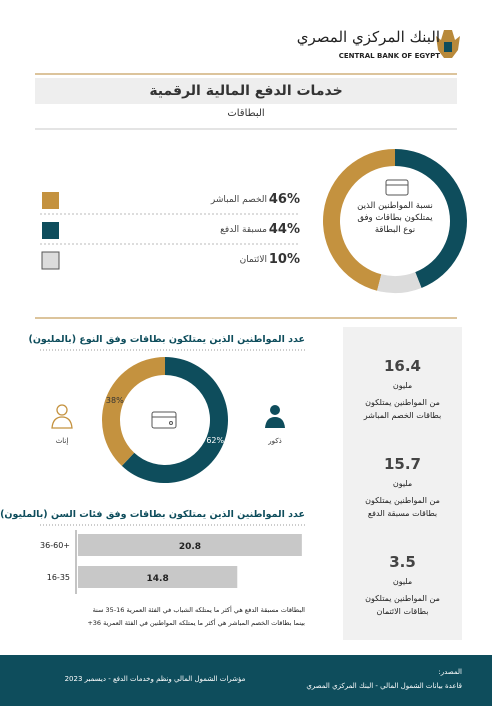 Image resolution: width=492 pixels, height=706 pixels. What do you see at coordinates (284, 199) in the screenshot?
I see `legend-value: 46%` at bounding box center [284, 199].